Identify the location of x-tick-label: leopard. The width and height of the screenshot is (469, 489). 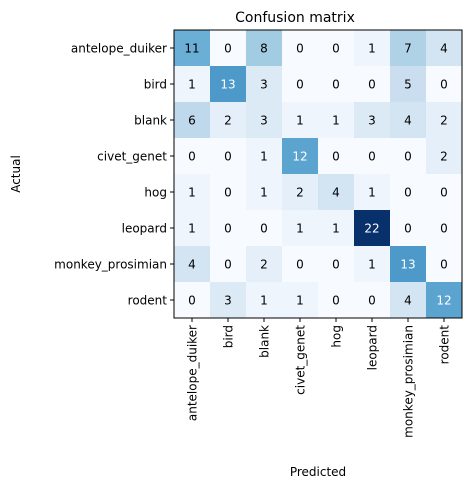
(373, 347).